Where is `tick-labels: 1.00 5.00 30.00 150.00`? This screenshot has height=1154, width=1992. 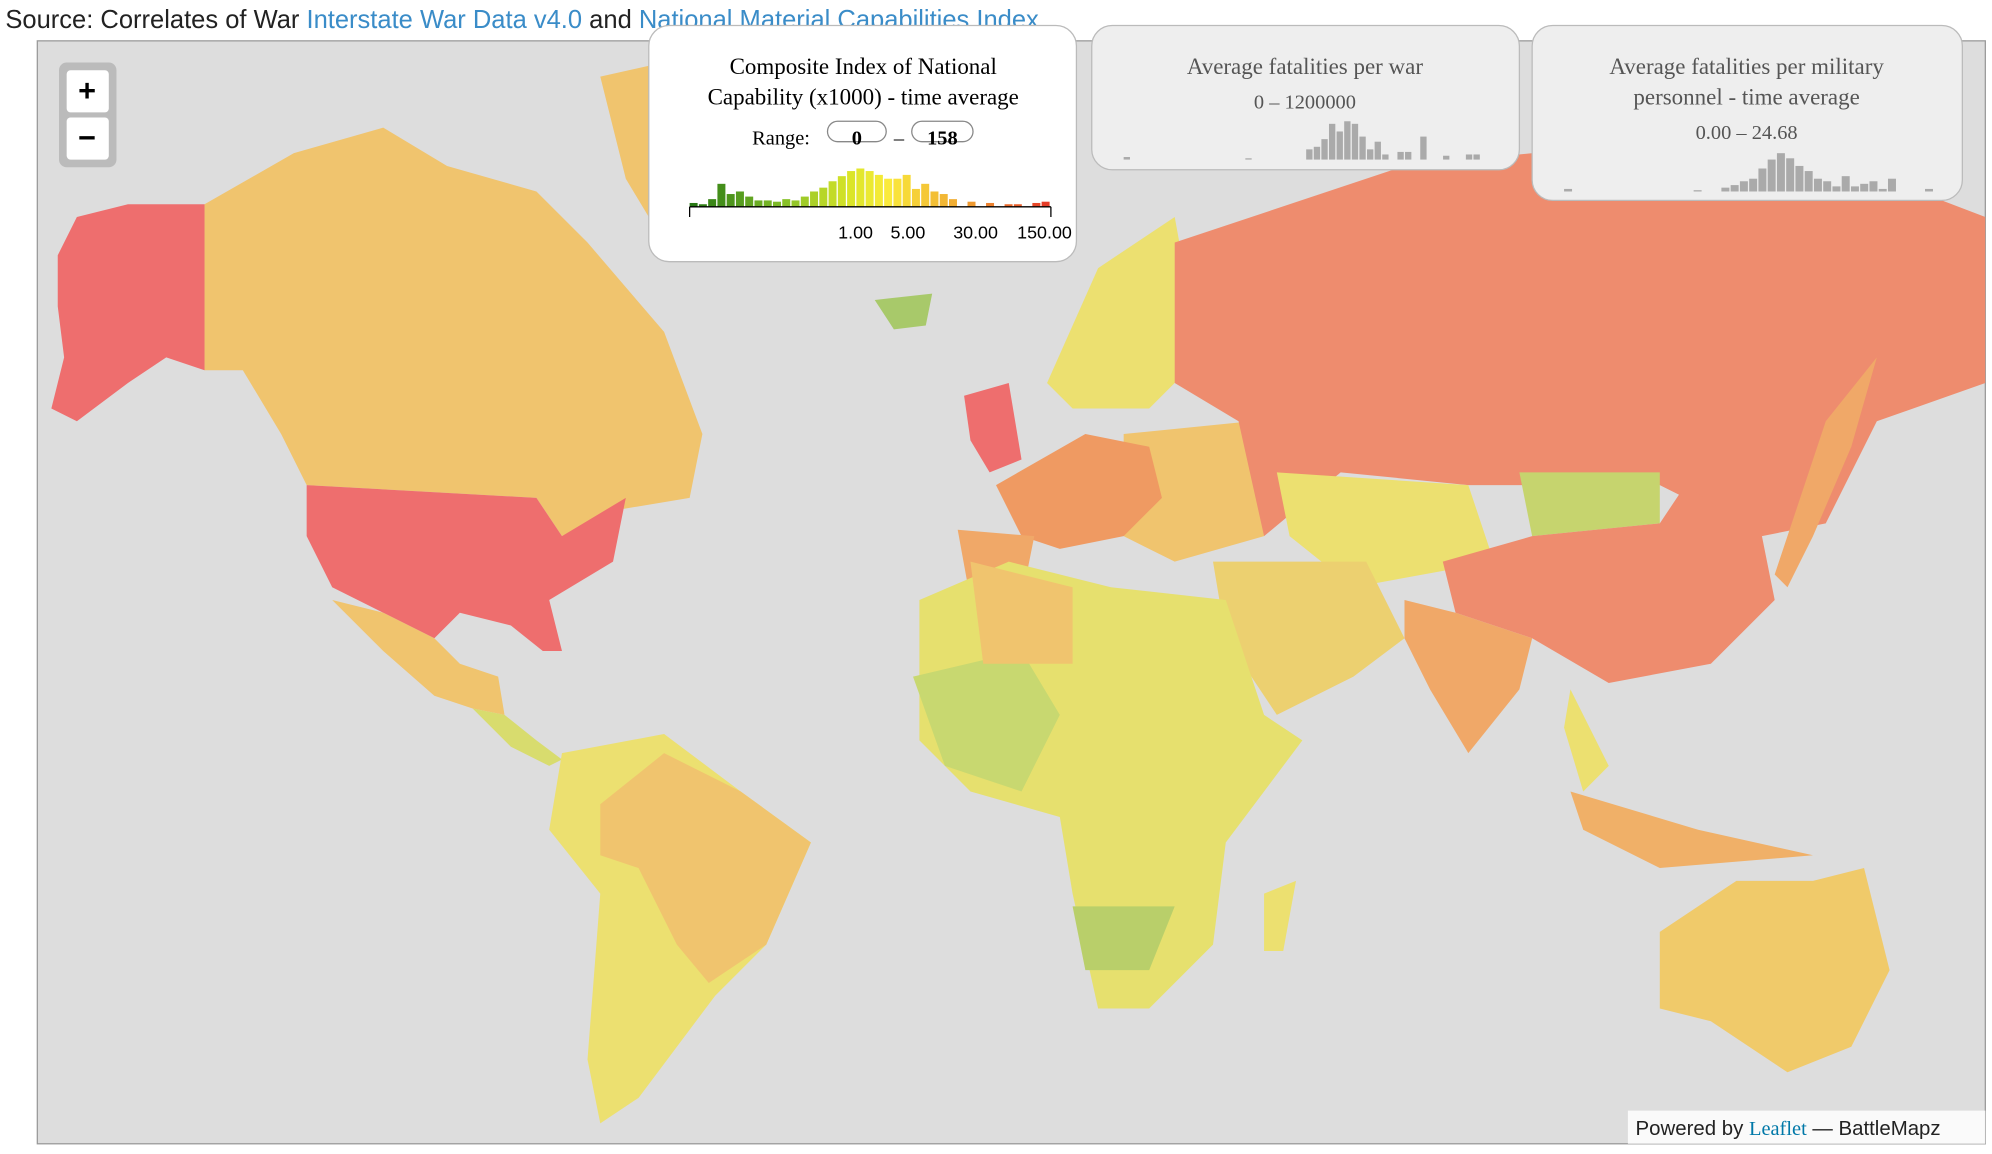 tick-labels: 1.00 5.00 30.00 150.00 is located at coordinates (955, 233).